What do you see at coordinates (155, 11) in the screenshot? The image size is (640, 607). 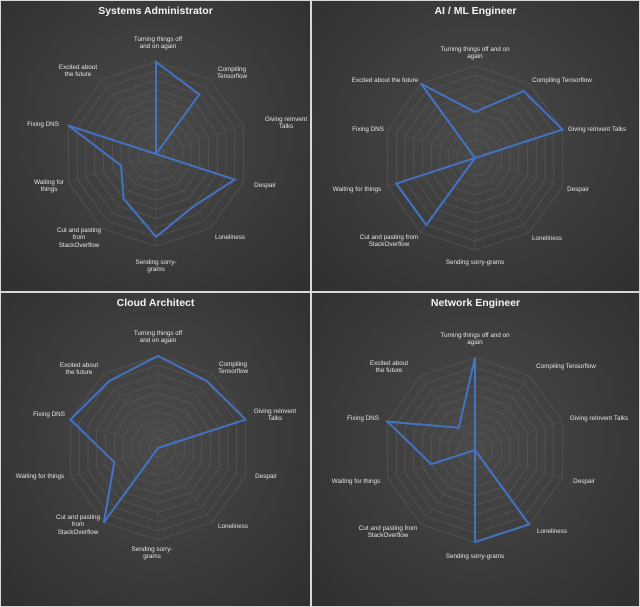 I see `chart-title: Systems Administrator` at bounding box center [155, 11].